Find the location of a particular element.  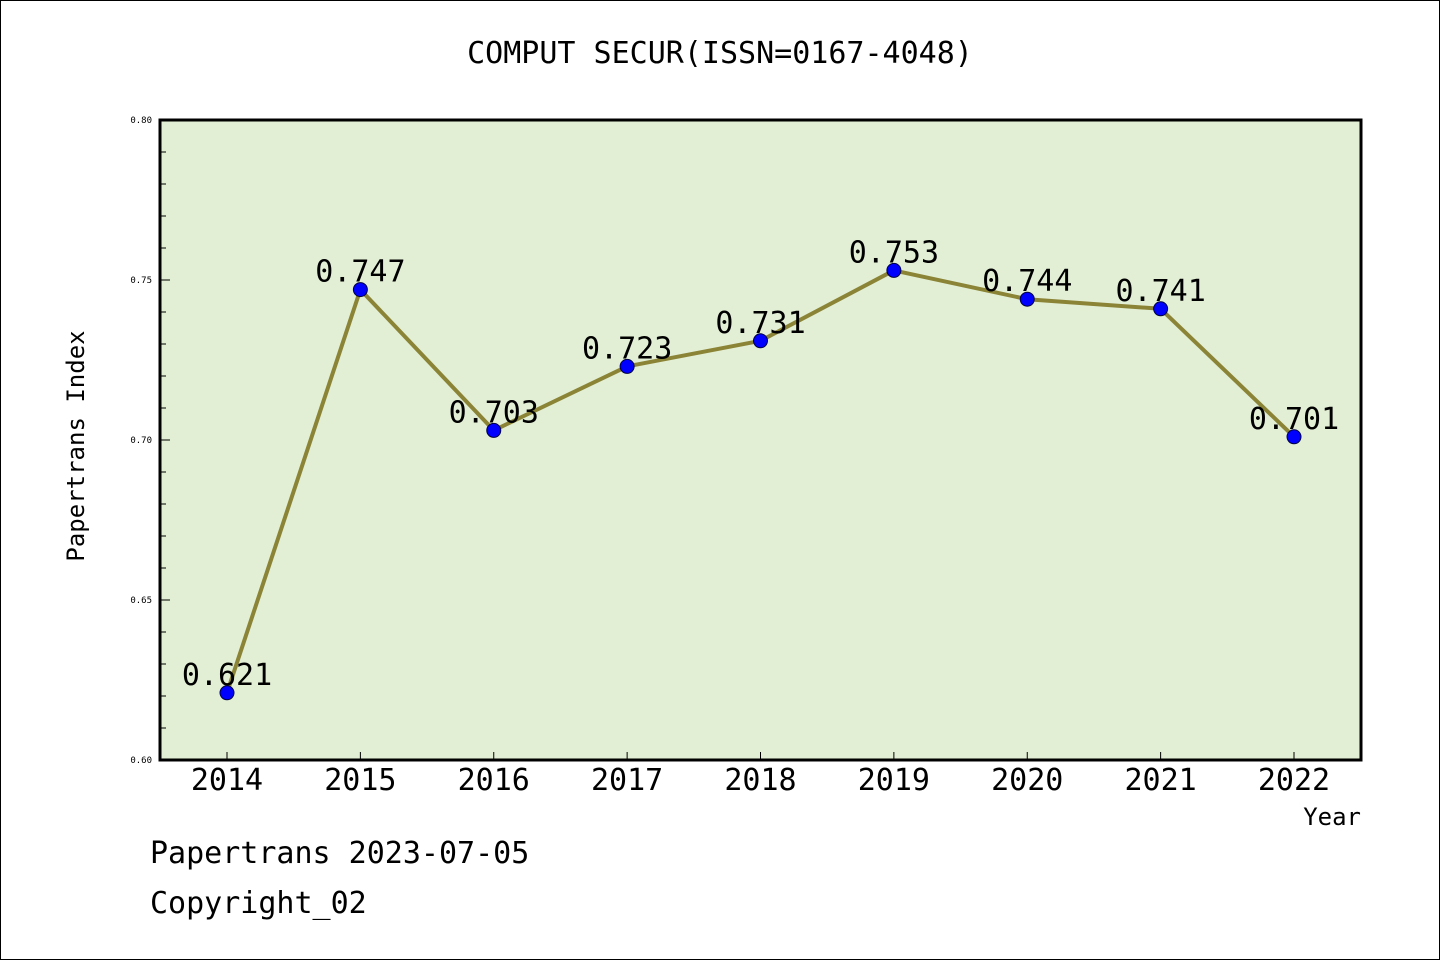

data-label: 0.741 is located at coordinates (1160, 291).